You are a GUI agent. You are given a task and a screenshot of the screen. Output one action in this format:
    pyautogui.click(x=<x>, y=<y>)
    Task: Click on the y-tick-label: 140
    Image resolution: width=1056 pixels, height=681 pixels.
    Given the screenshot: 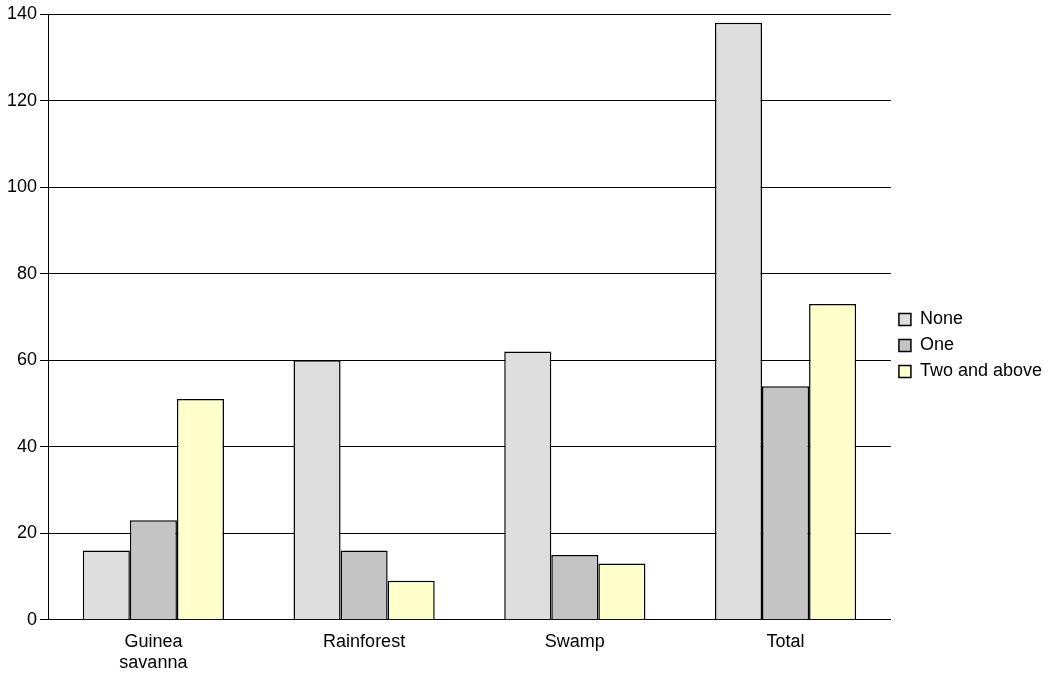 What is the action you would take?
    pyautogui.click(x=22, y=12)
    